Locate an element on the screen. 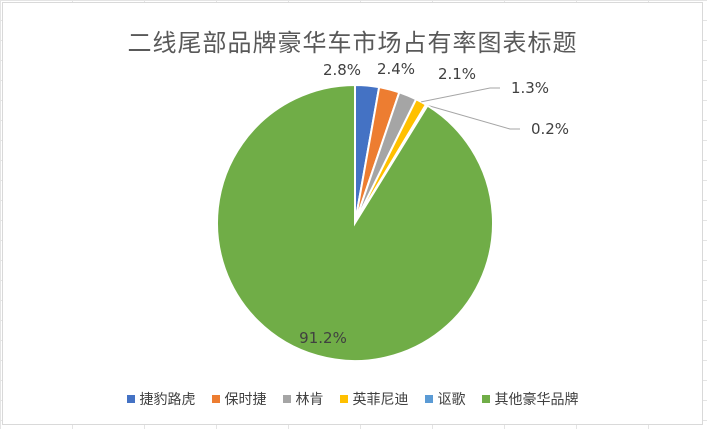  data-label: 2.1% is located at coordinates (457, 74).